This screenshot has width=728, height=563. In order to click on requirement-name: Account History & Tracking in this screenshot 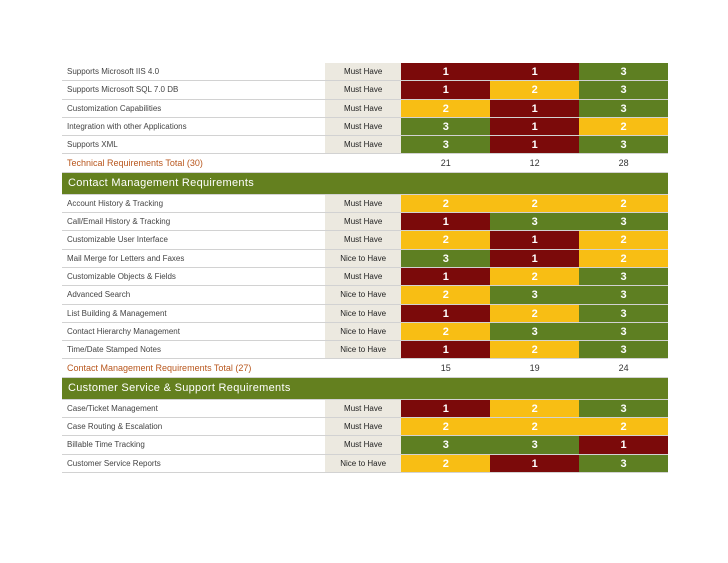, I will do `click(115, 203)`.